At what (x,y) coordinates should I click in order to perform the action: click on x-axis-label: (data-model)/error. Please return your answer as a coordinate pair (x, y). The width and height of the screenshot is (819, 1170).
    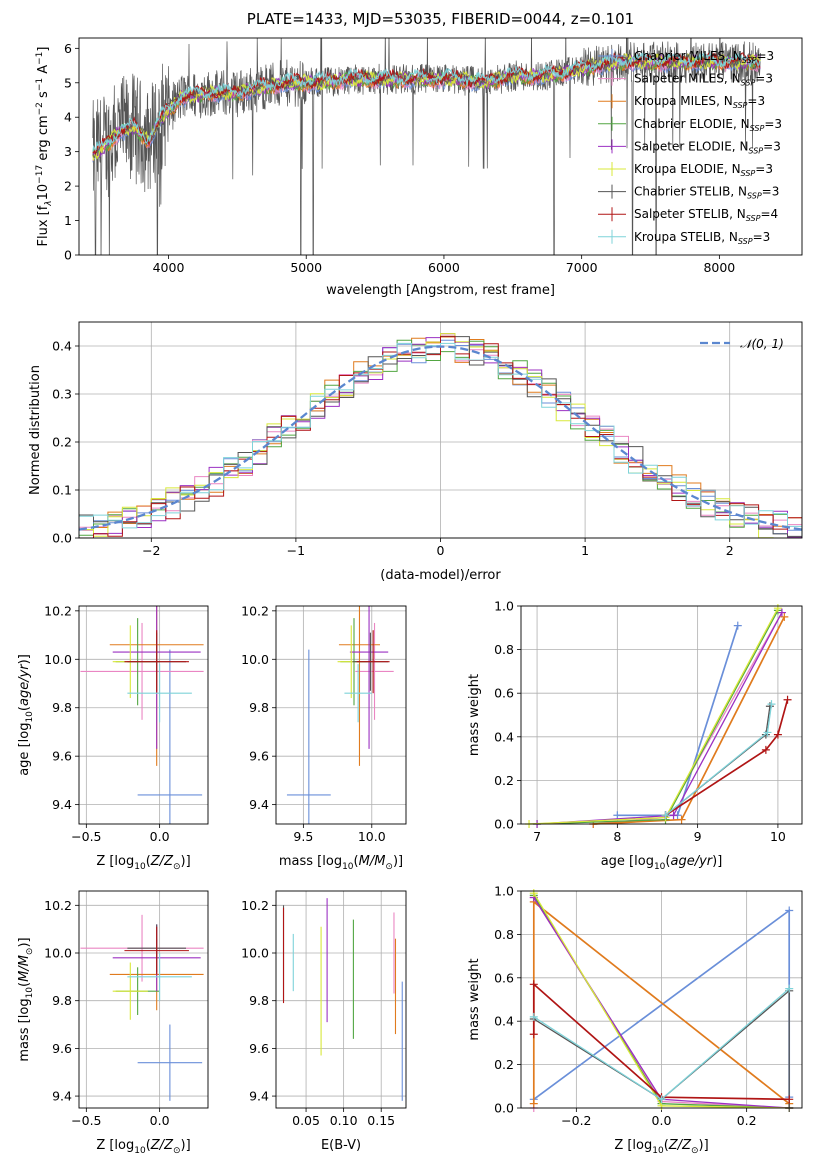
    Looking at the image, I should click on (440, 575).